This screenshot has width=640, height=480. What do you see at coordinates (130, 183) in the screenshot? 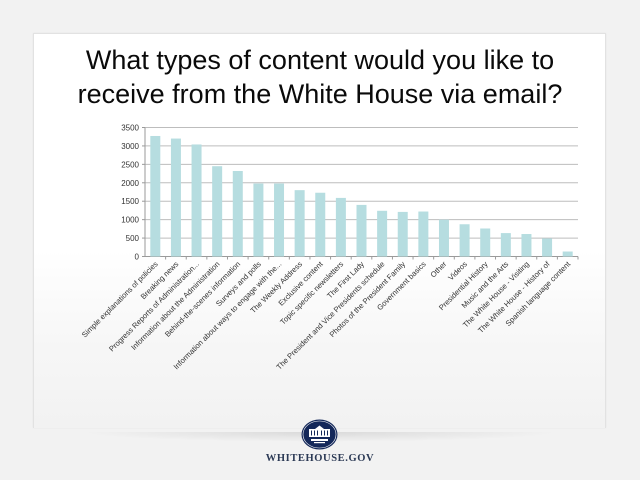
I see `y-tick-label: 2000` at bounding box center [130, 183].